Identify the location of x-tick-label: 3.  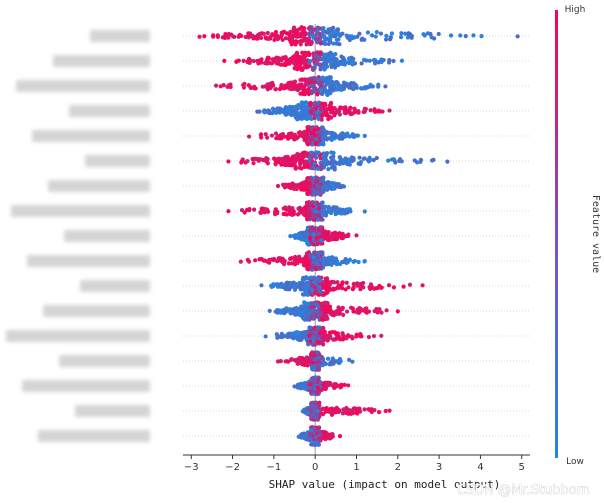
(439, 467).